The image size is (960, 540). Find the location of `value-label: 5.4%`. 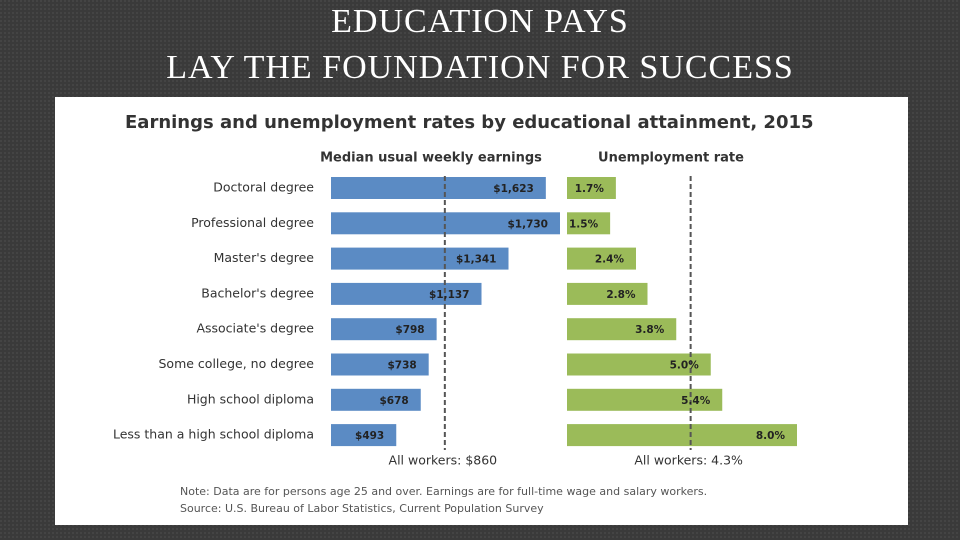

value-label: 5.4% is located at coordinates (696, 401).